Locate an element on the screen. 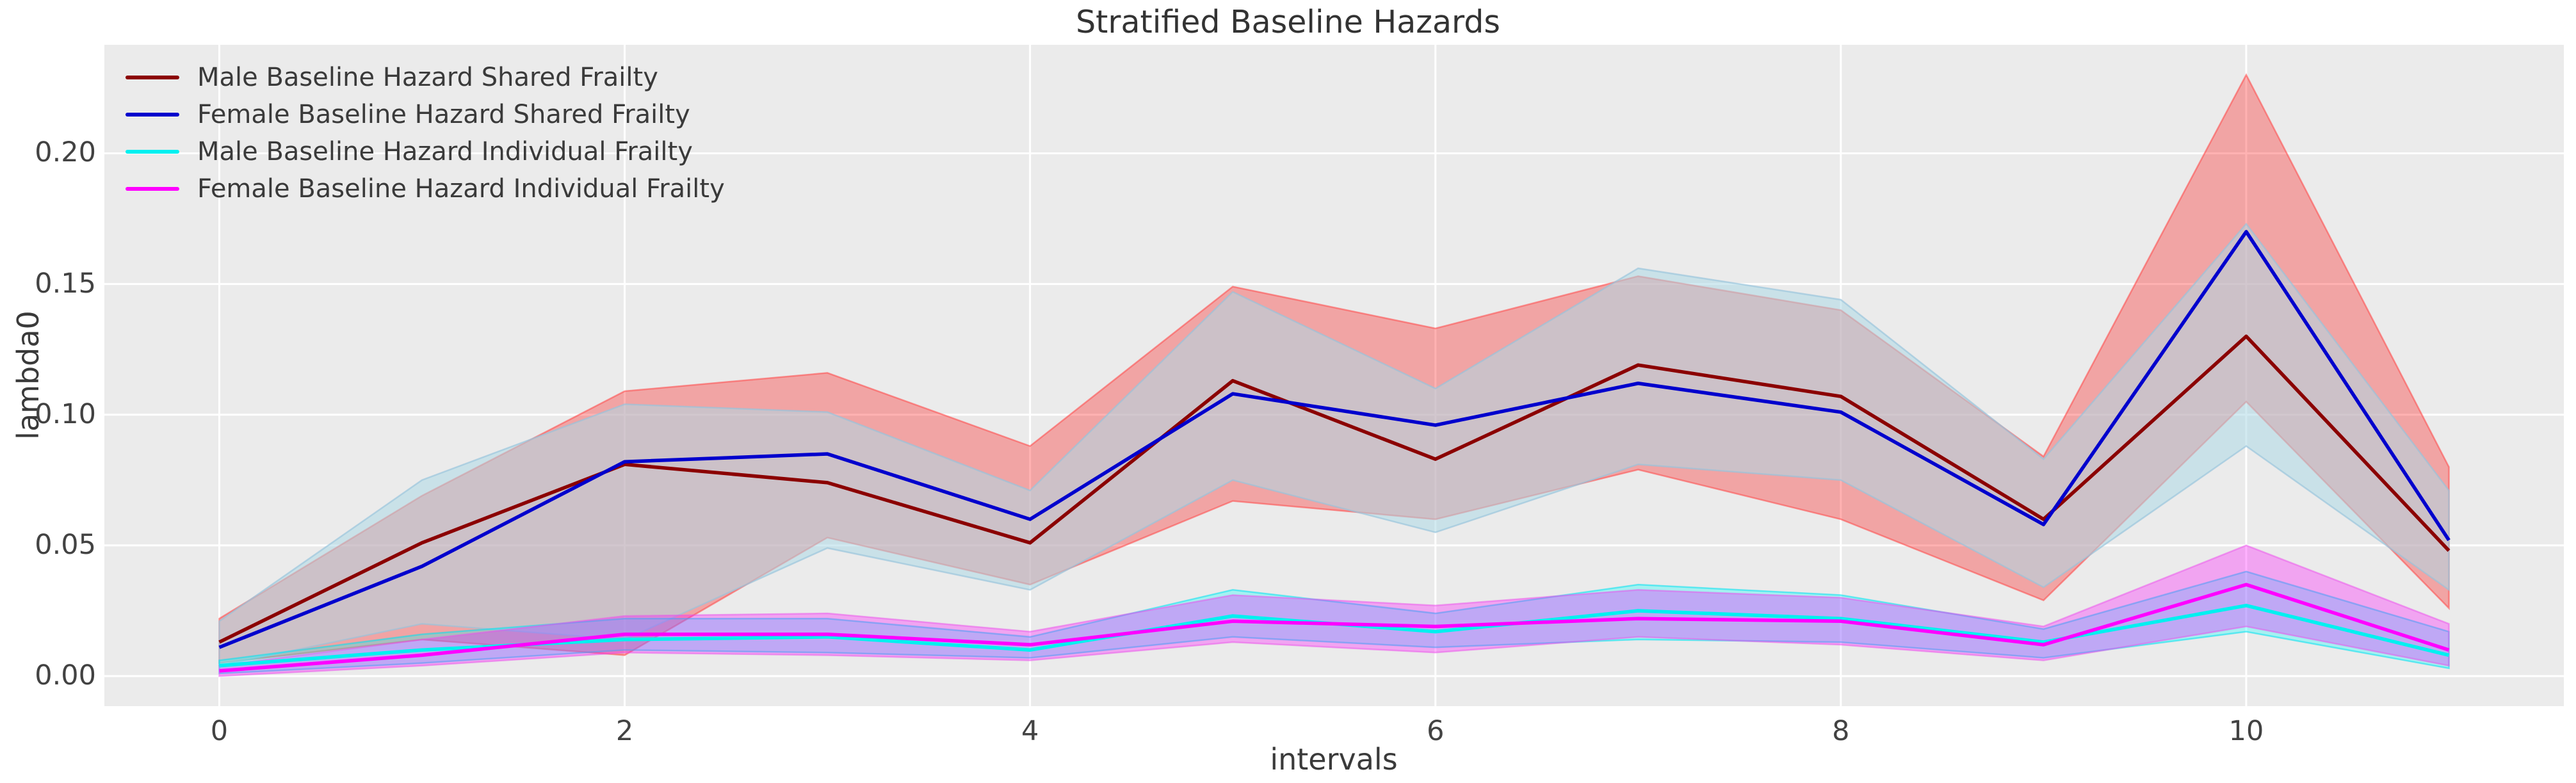  x-tick-label: 6 is located at coordinates (1436, 731).